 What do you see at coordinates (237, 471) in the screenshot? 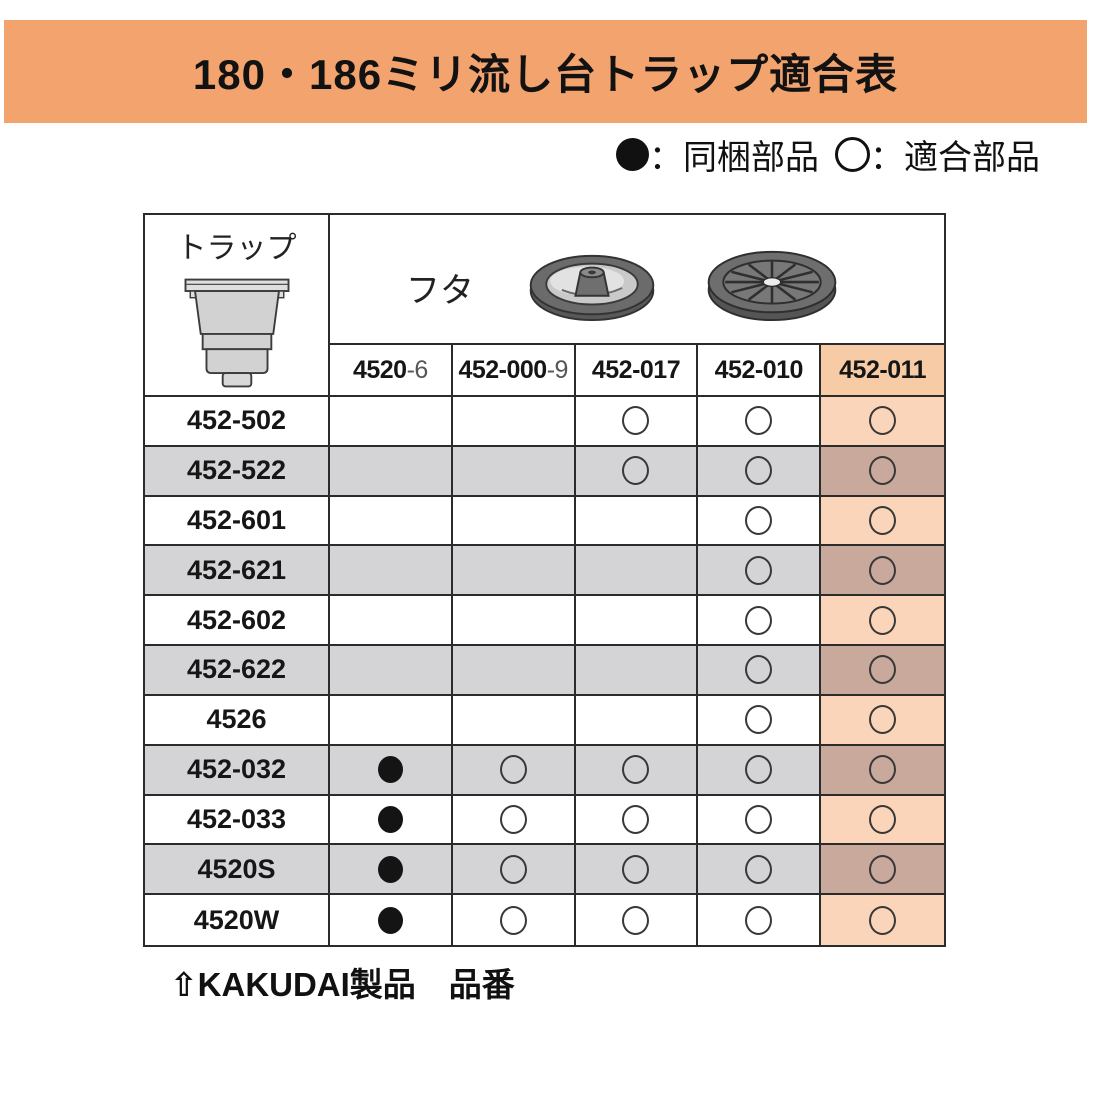
I see `row-label-452-522: 452-522` at bounding box center [237, 471].